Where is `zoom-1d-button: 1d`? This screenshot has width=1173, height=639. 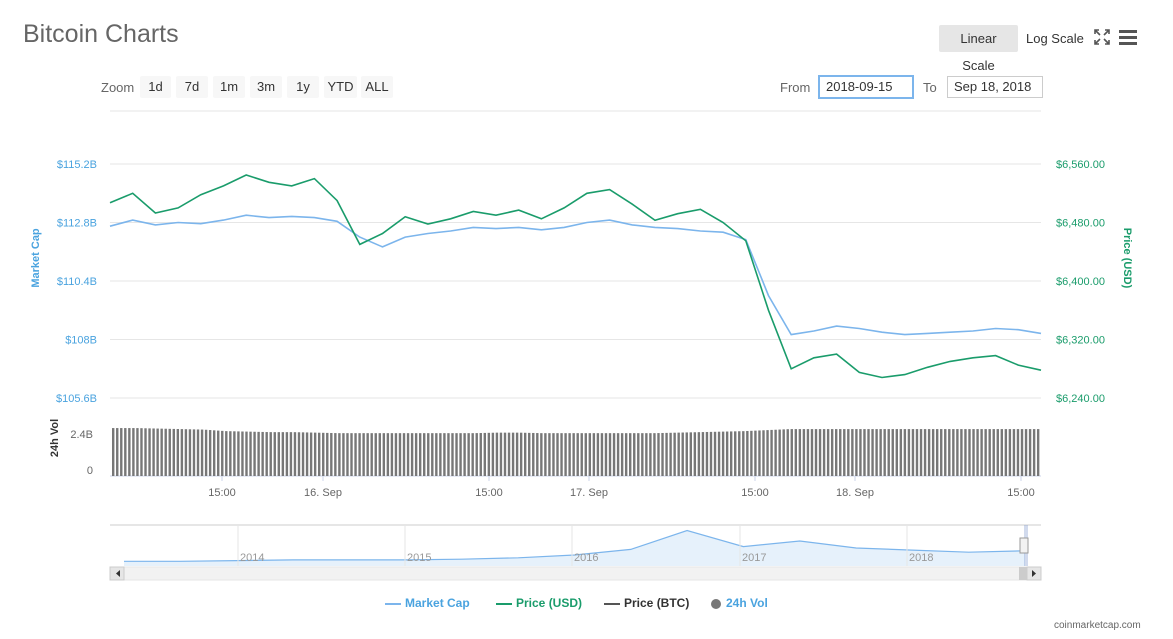
zoom-1d-button: 1d is located at coordinates (155, 87).